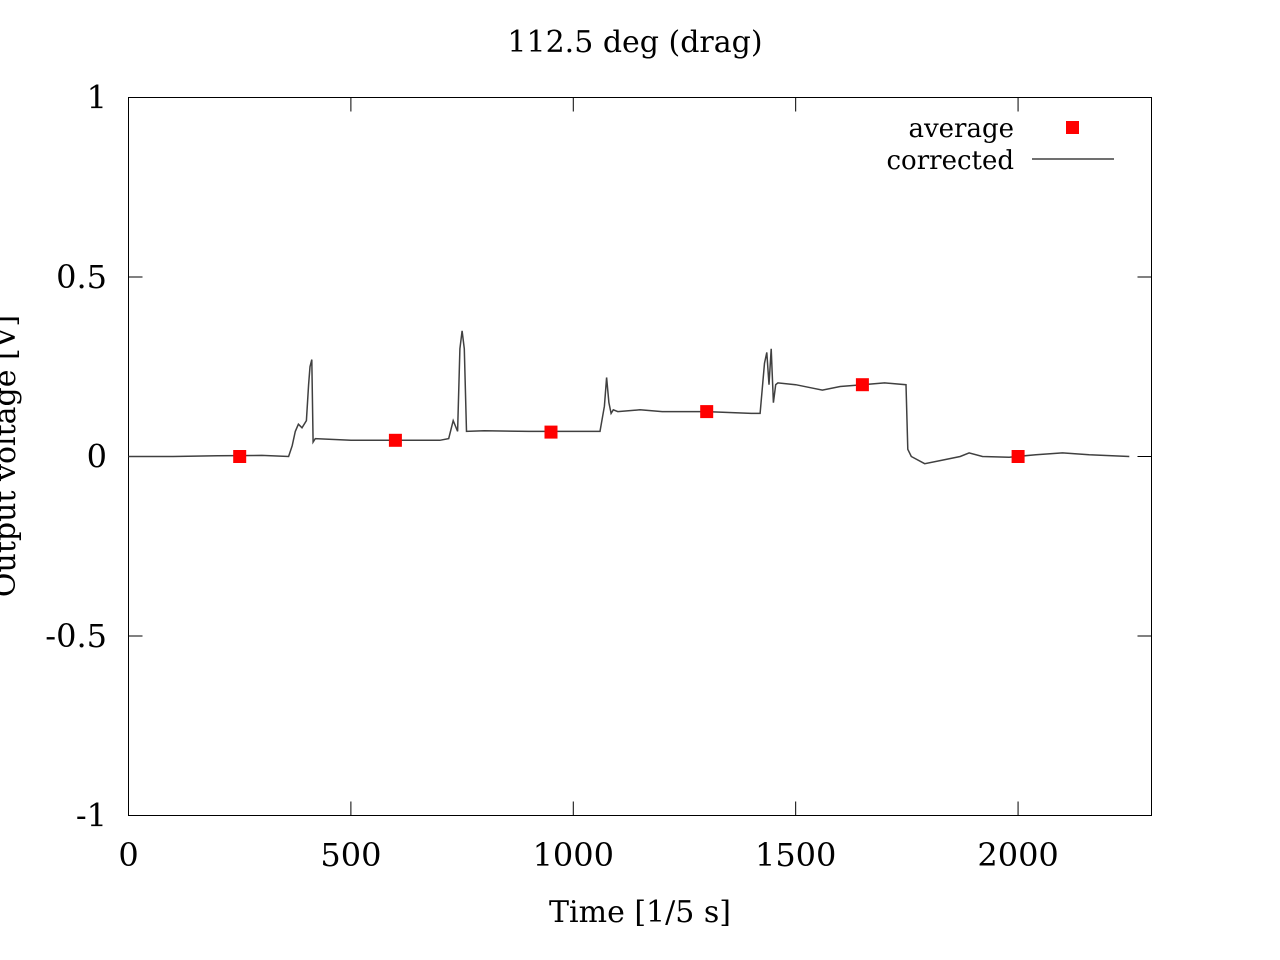 This screenshot has height=960, width=1280. What do you see at coordinates (961, 129) in the screenshot?
I see `legend-label-average: average` at bounding box center [961, 129].